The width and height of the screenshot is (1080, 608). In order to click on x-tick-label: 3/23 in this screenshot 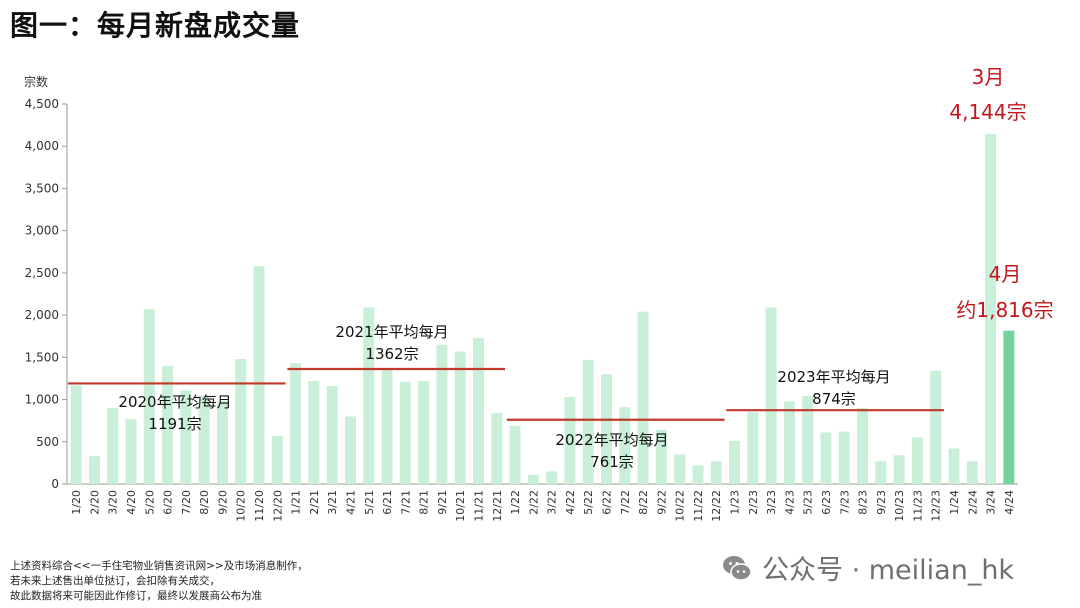, I will do `click(771, 502)`.